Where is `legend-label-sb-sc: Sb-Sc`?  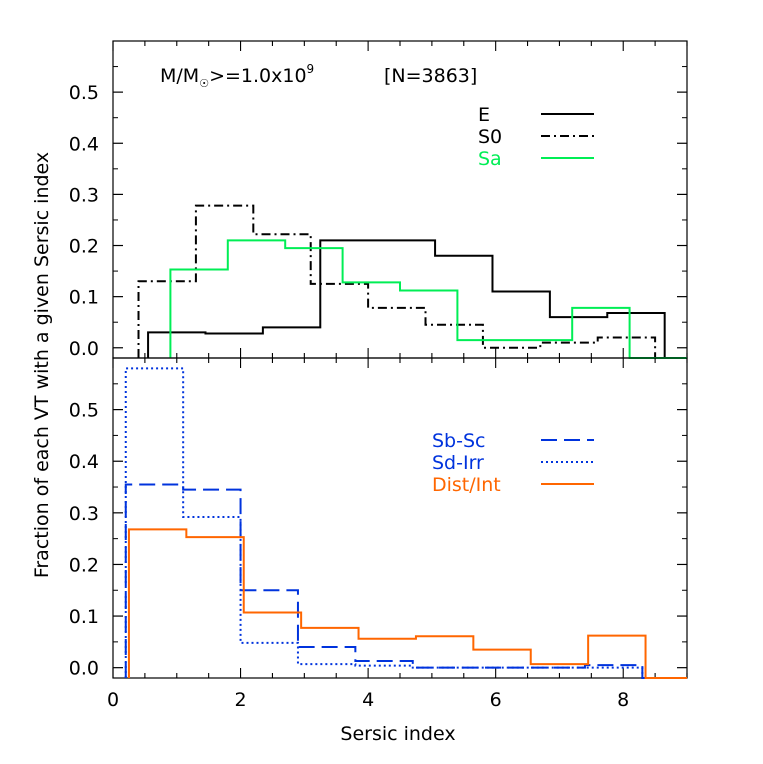
legend-label-sb-sc: Sb-Sc is located at coordinates (458, 441).